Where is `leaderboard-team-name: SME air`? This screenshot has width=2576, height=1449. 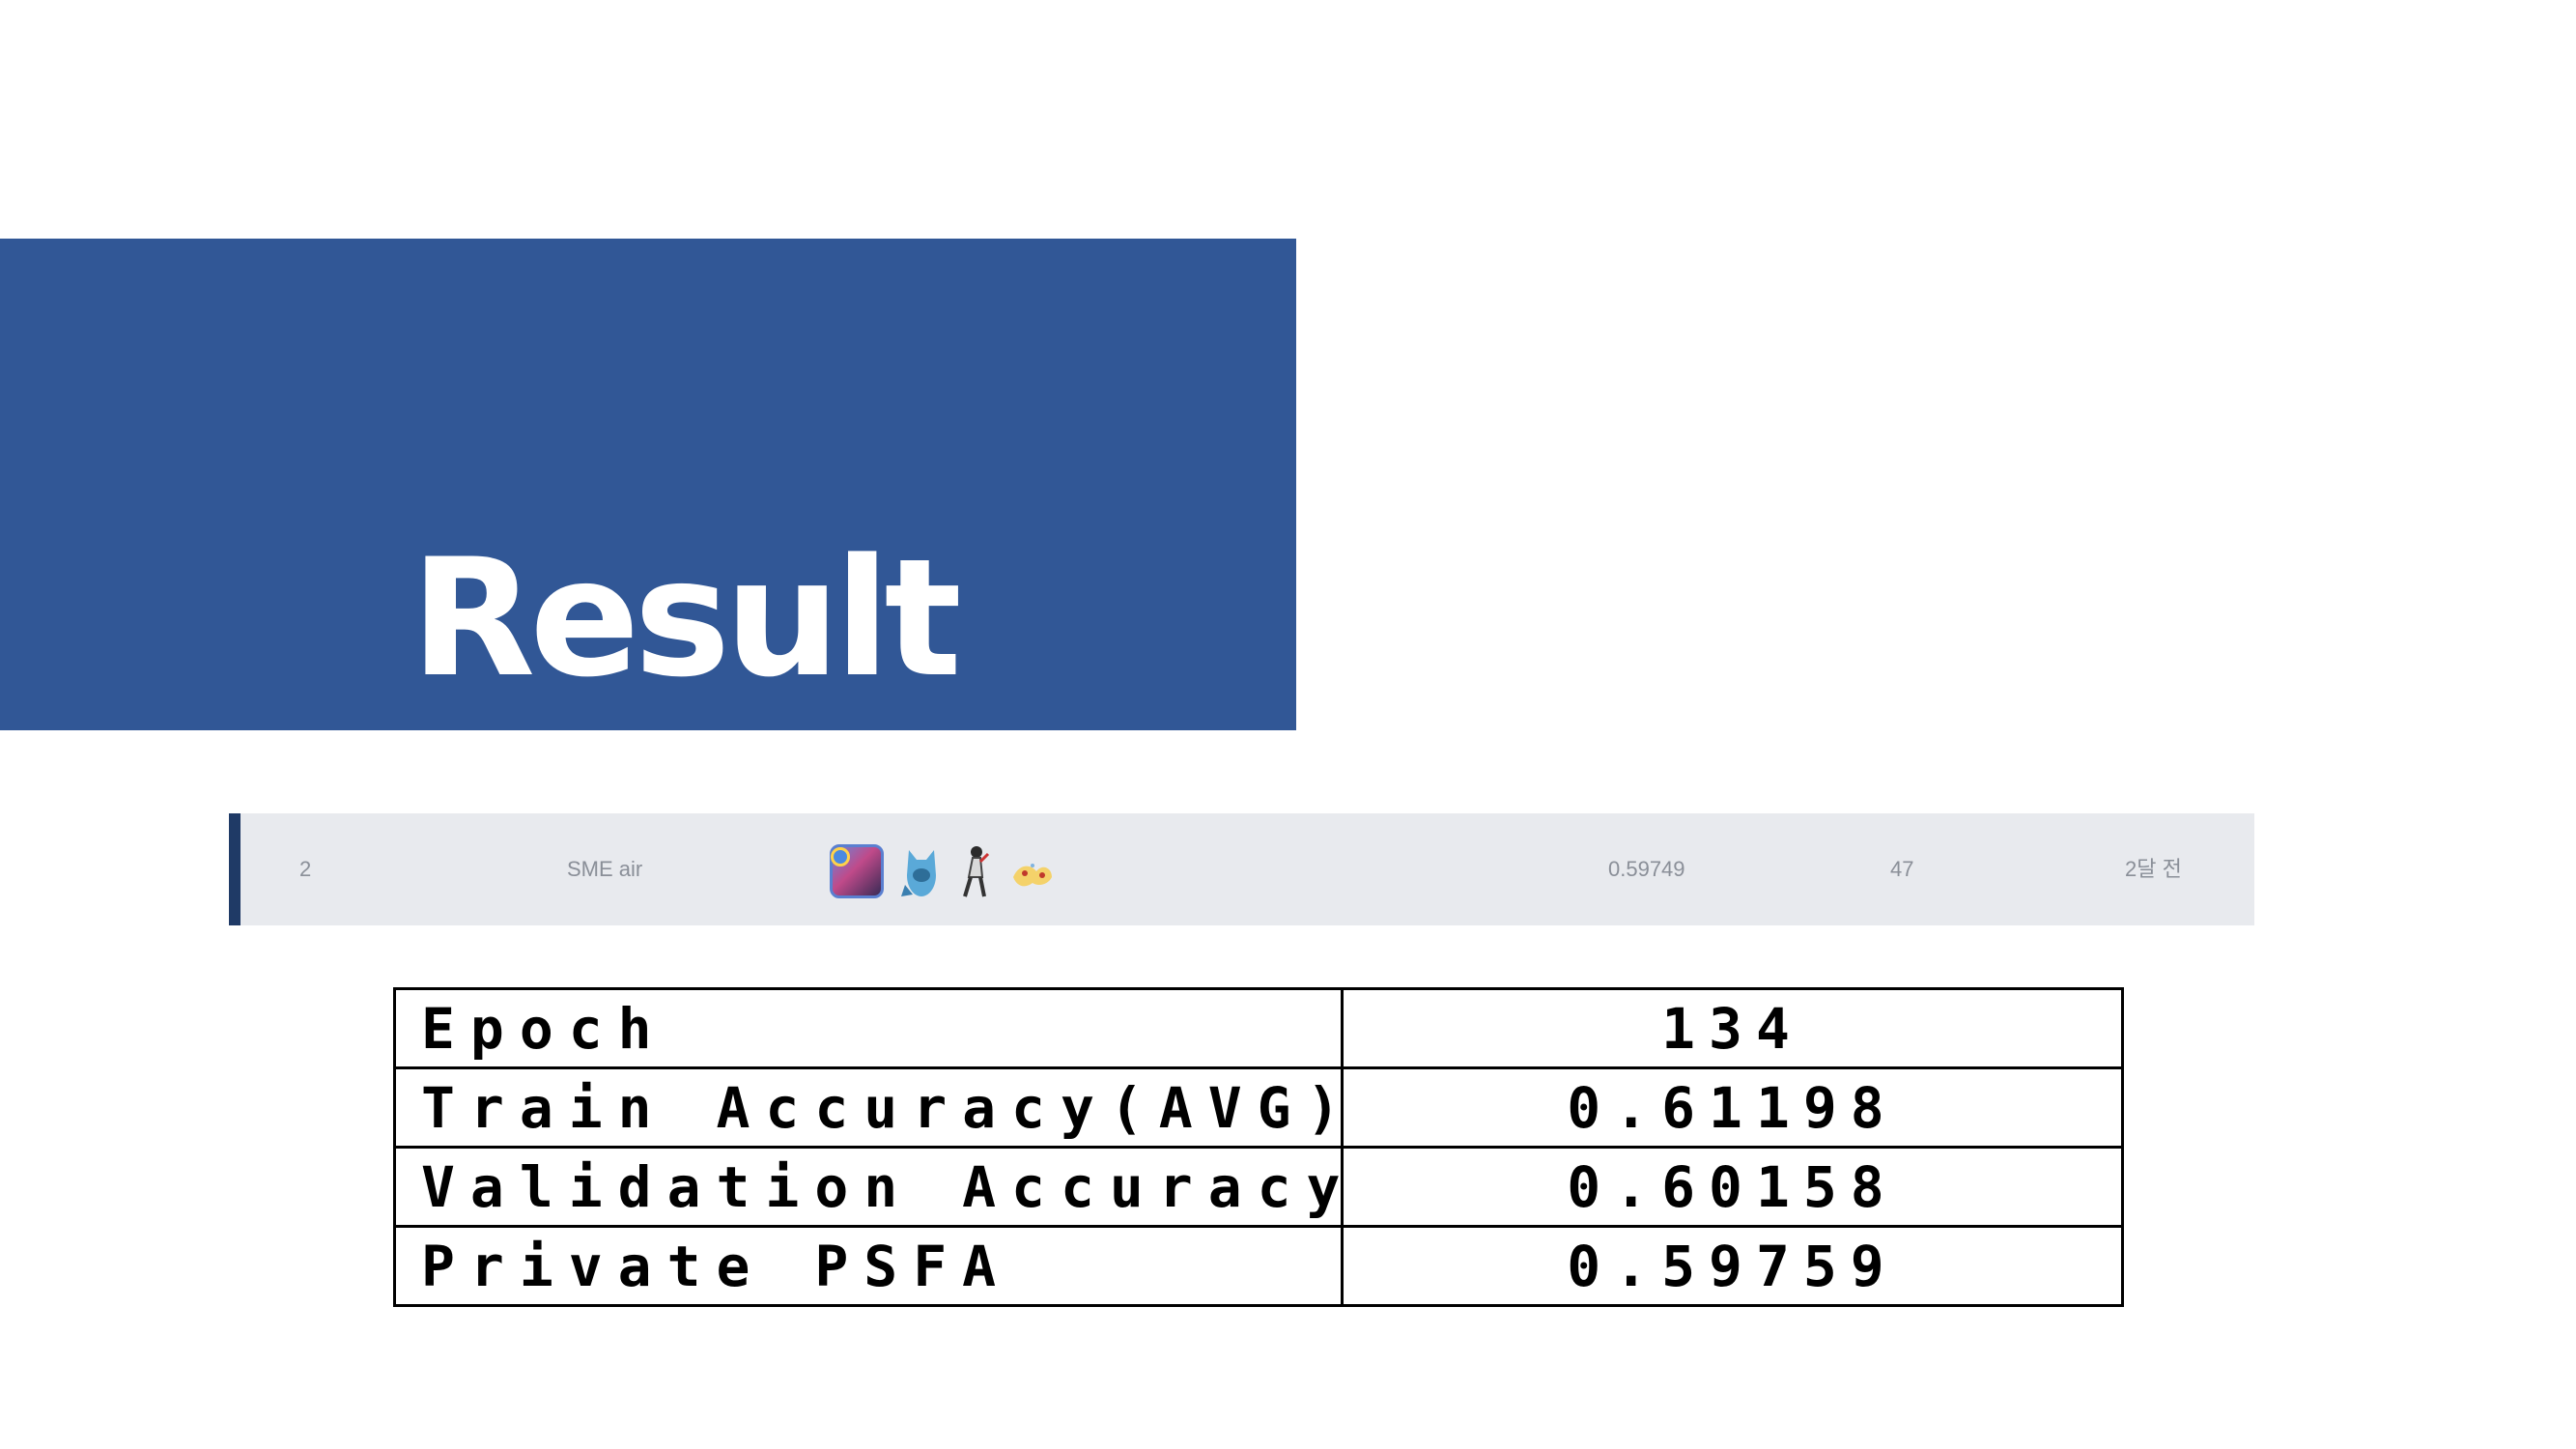 leaderboard-team-name: SME air is located at coordinates (605, 869).